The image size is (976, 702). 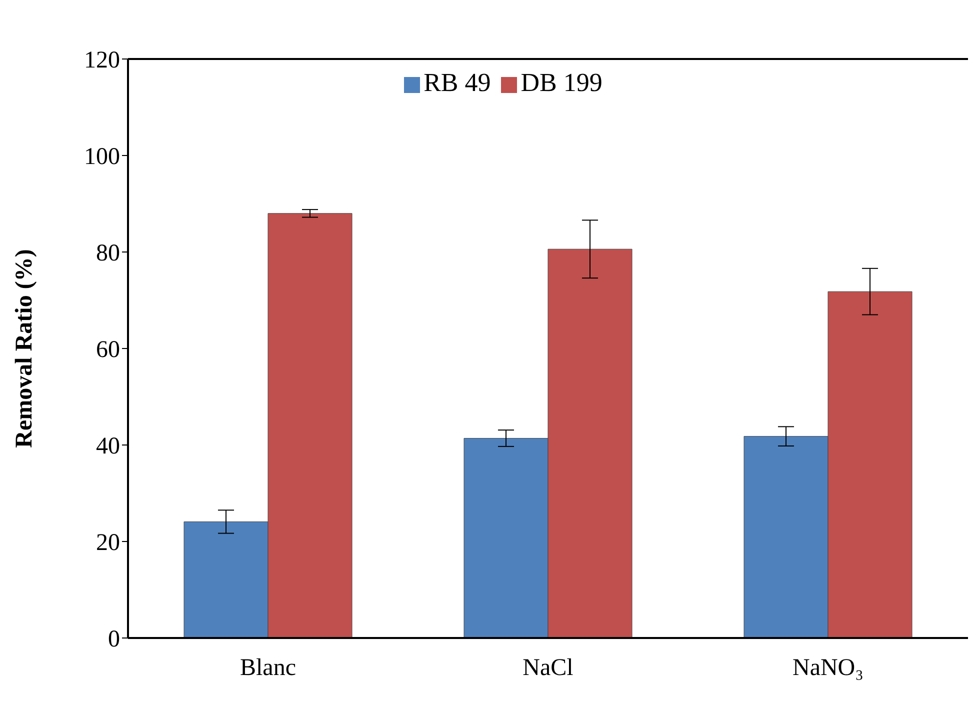 What do you see at coordinates (25, 348) in the screenshot?
I see `y-axis-title: Removal Ratio (%)` at bounding box center [25, 348].